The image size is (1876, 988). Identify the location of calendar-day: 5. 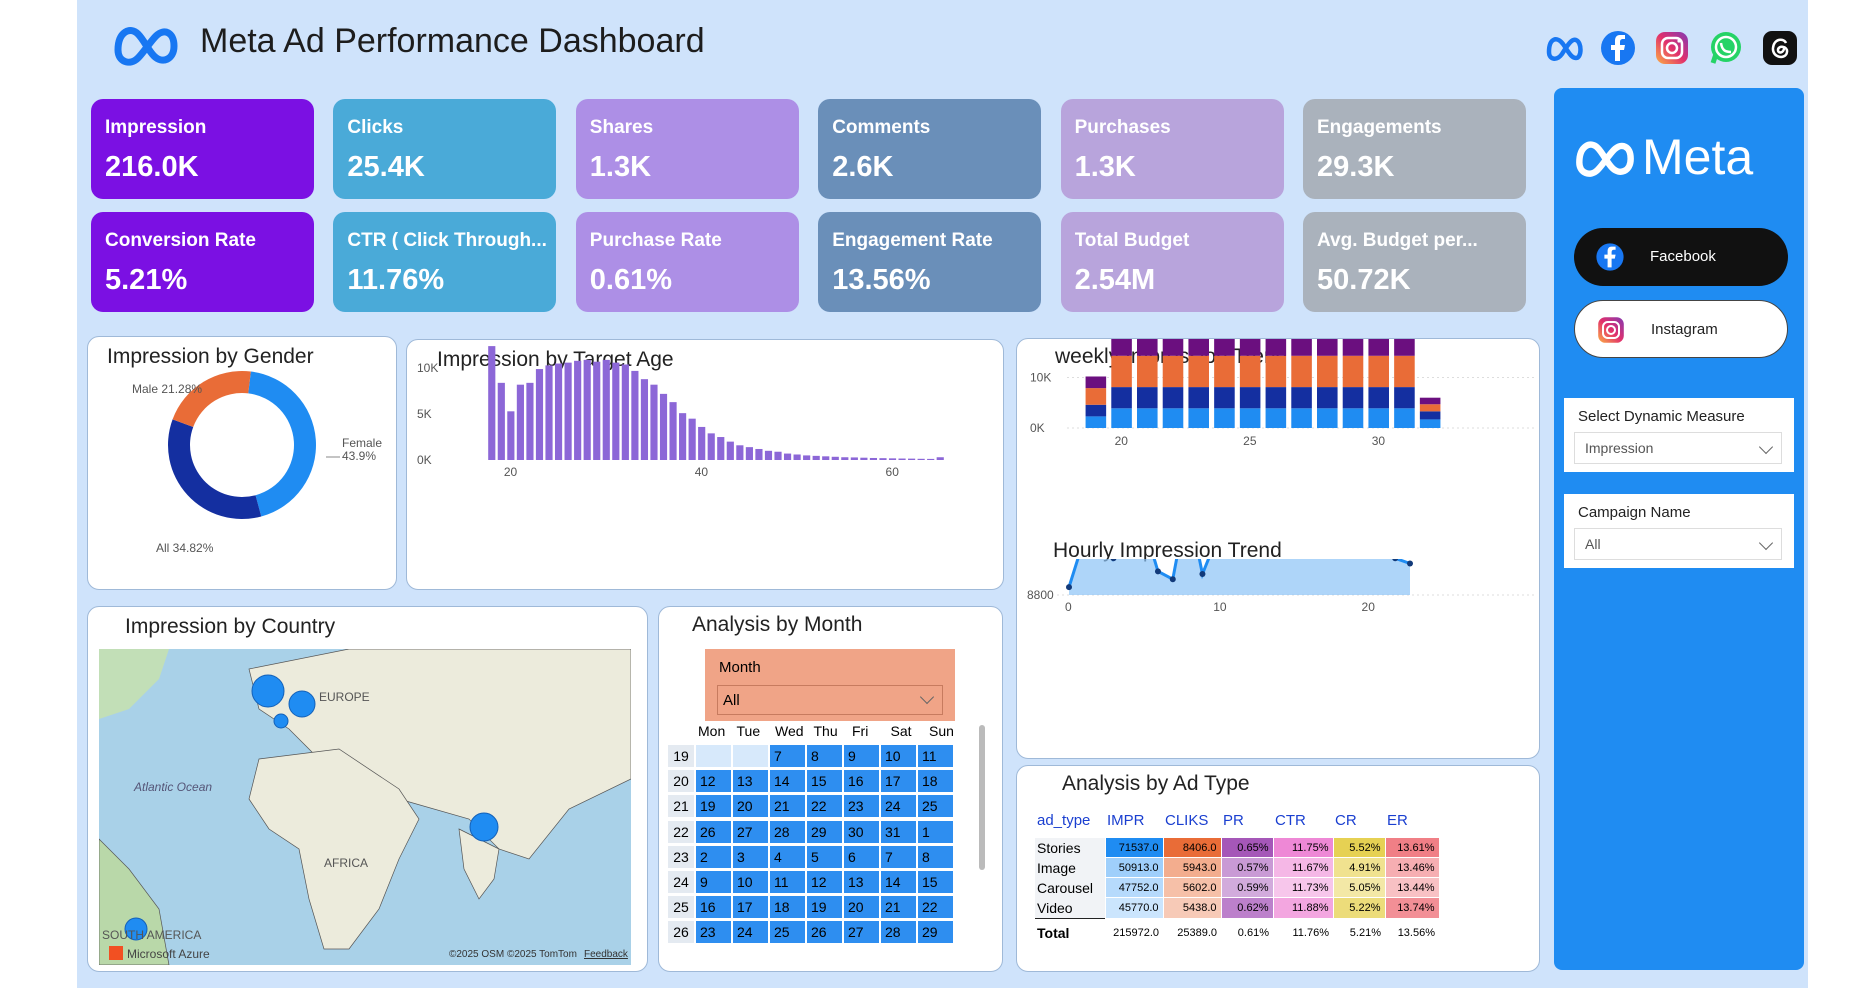
(824, 856).